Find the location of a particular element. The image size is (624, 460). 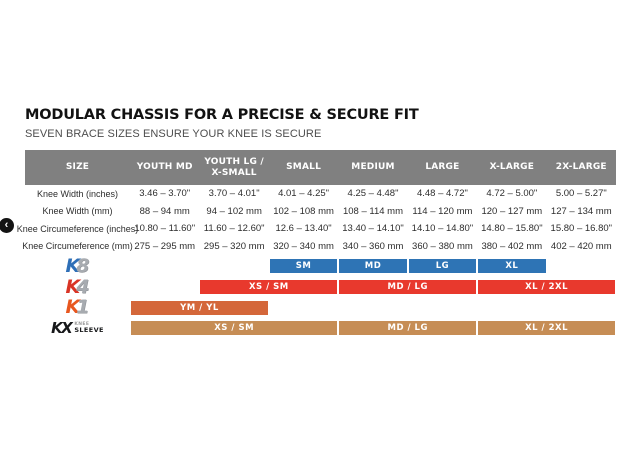

k4-bar-md-lg: MD / LG is located at coordinates (408, 287).